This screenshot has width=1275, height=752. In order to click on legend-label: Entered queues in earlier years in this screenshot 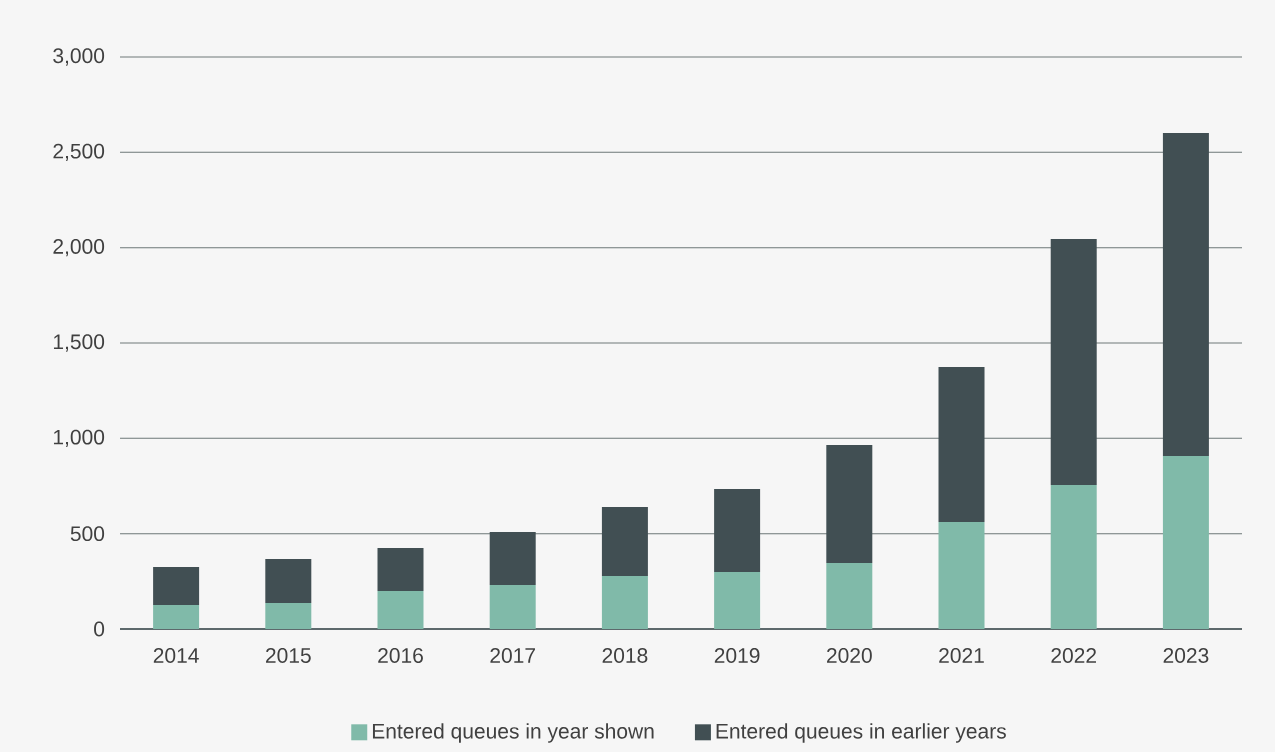, I will do `click(861, 733)`.